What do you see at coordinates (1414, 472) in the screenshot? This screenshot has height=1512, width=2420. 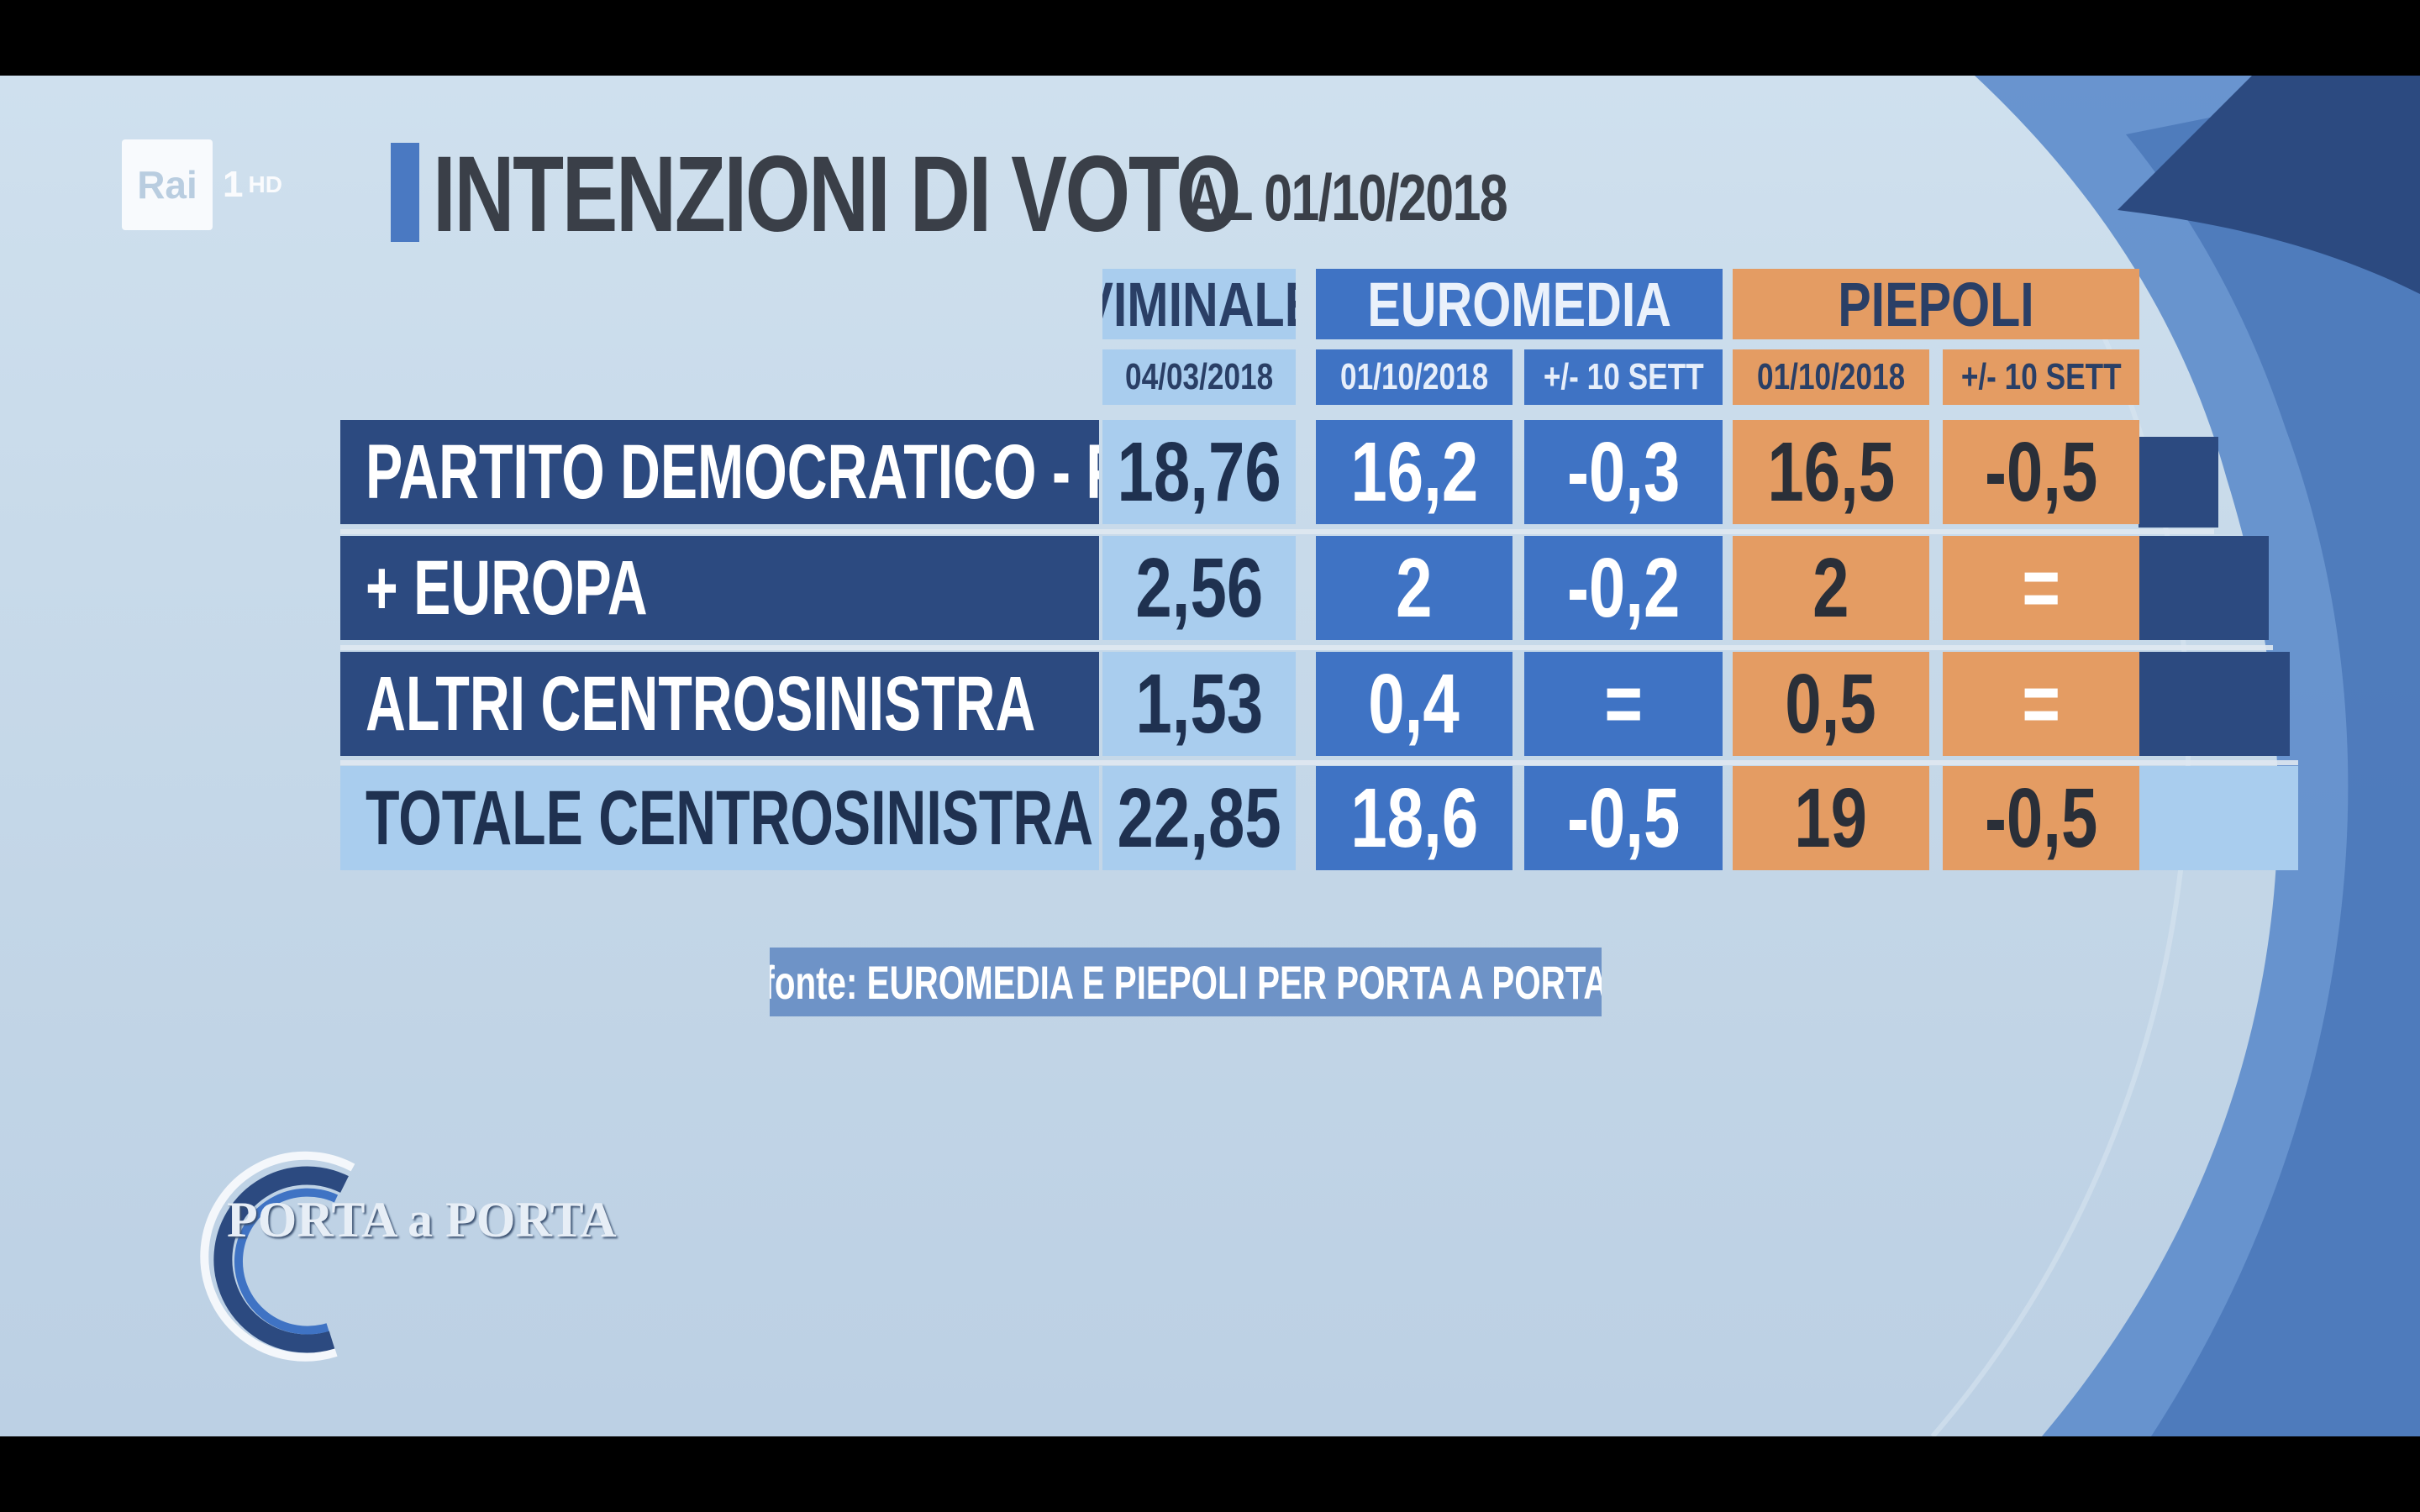 I see `value-euromedia: 16,2` at bounding box center [1414, 472].